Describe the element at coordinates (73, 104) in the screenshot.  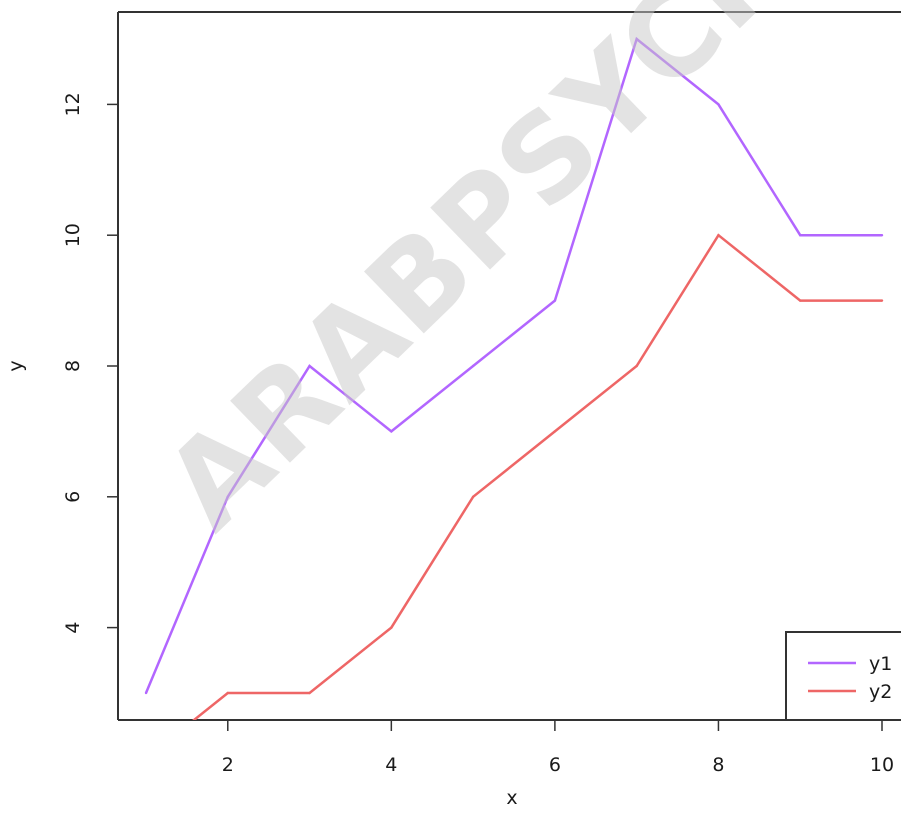
I see `y-tick-label: 12` at that location.